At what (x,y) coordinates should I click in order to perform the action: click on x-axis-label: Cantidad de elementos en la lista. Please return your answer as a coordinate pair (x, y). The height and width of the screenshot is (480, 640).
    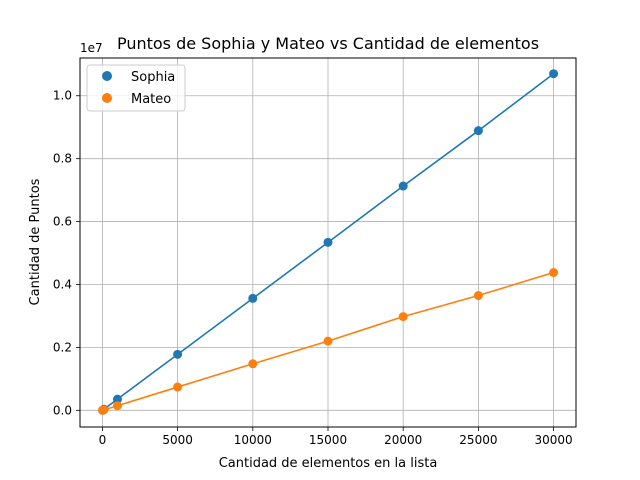
    Looking at the image, I should click on (328, 463).